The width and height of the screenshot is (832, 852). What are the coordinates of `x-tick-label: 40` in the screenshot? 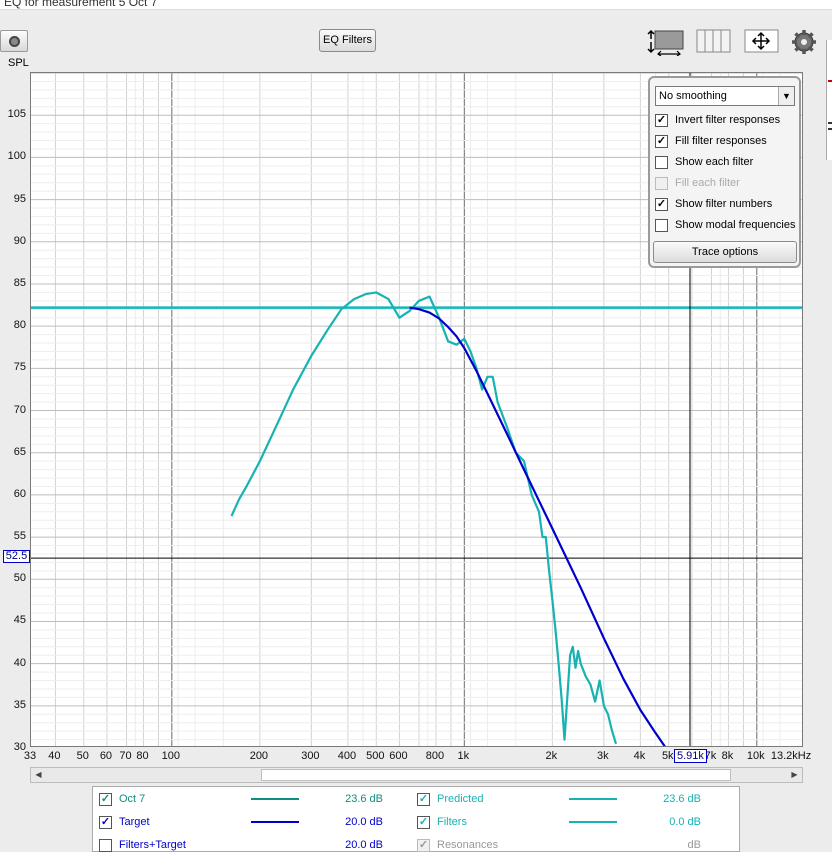 It's located at (54, 756).